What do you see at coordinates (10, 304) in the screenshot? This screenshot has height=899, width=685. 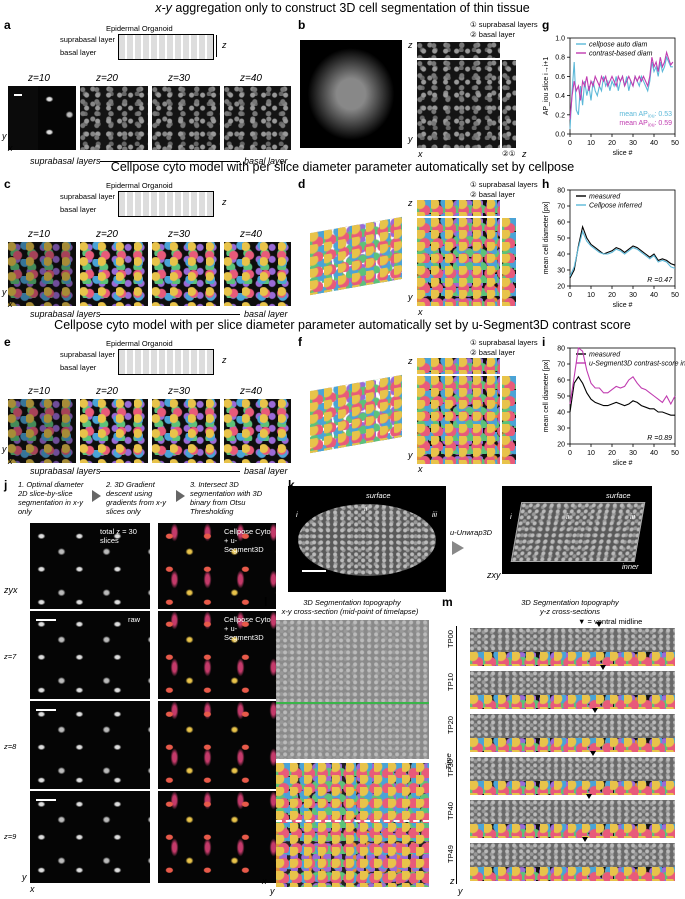 I see `c-axis-x: x` at bounding box center [10, 304].